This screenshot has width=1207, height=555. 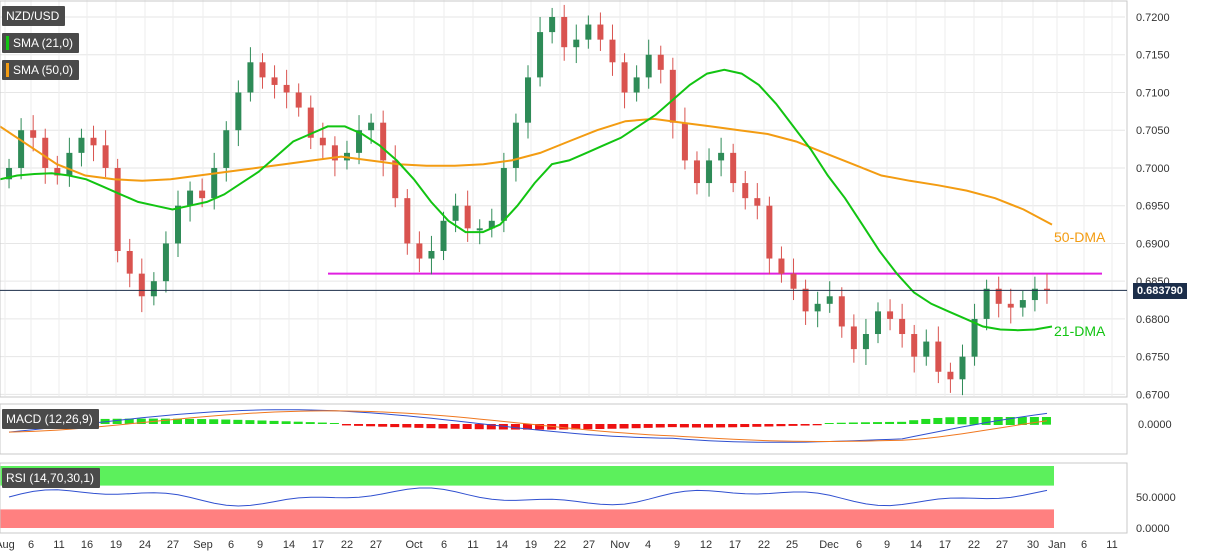 What do you see at coordinates (1153, 320) in the screenshot?
I see `price-tick-label: 0.6800` at bounding box center [1153, 320].